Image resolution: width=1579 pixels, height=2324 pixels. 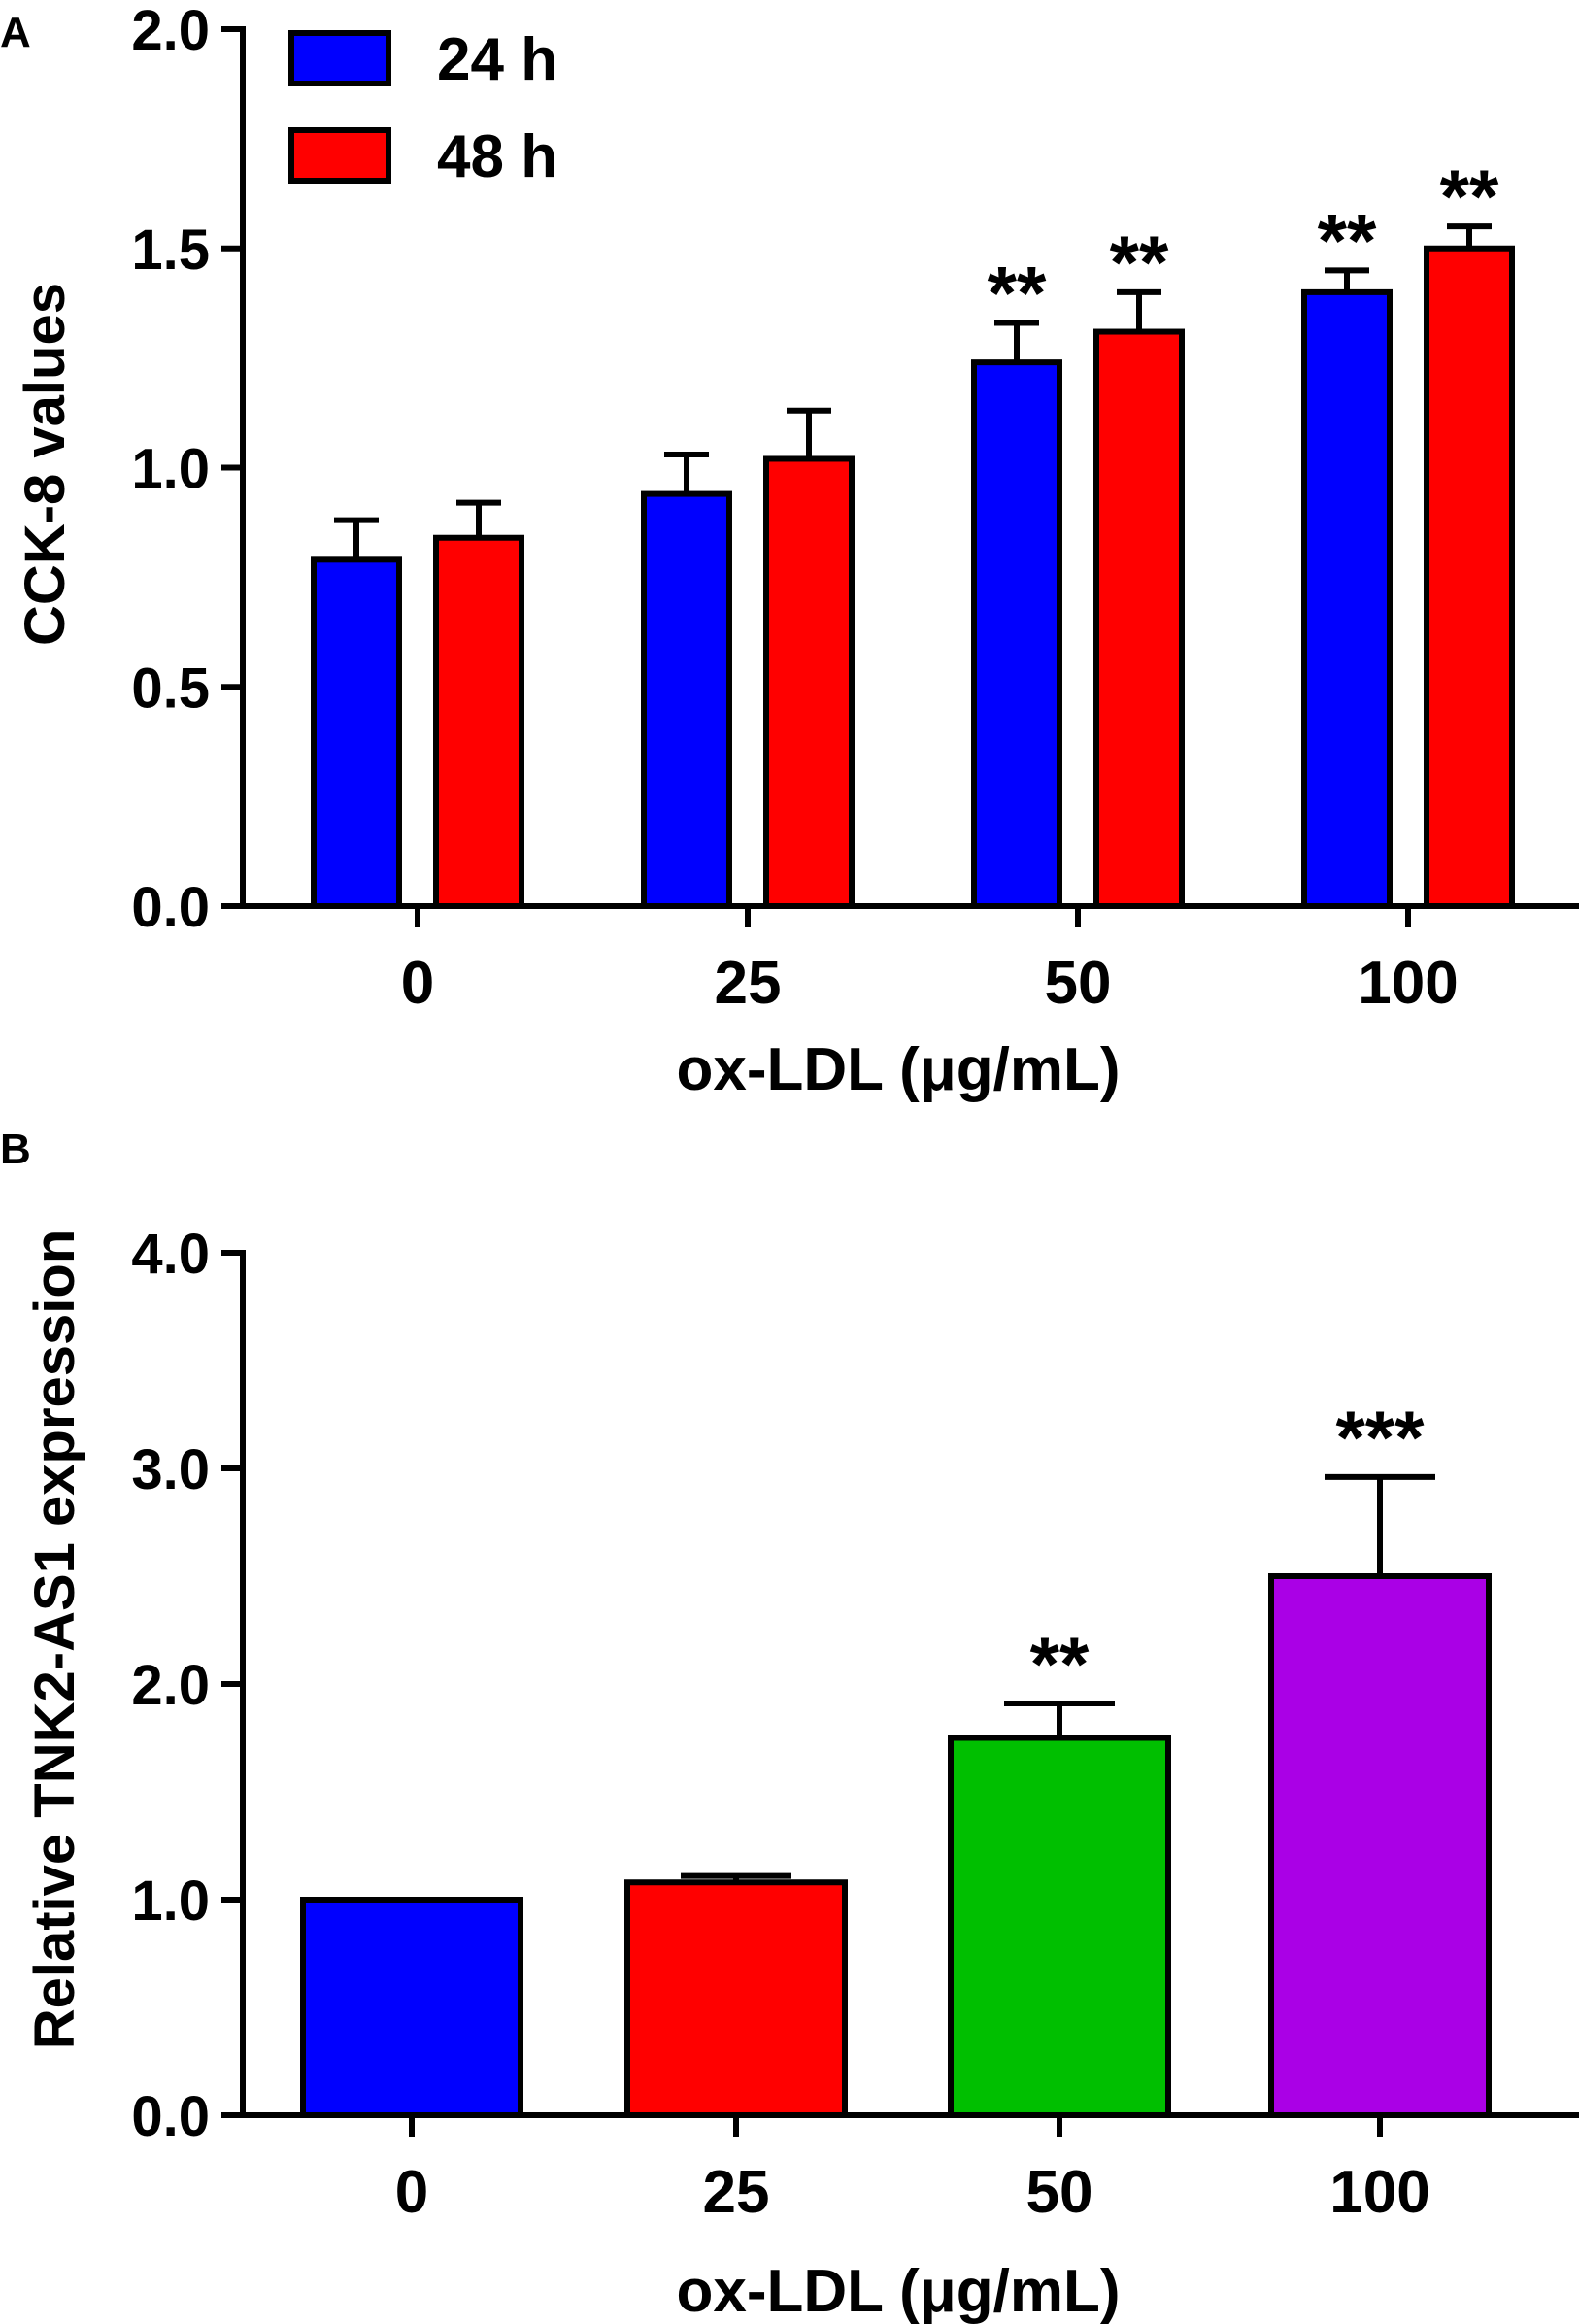 What do you see at coordinates (339, 58) in the screenshot?
I see `legend-swatch-24h` at bounding box center [339, 58].